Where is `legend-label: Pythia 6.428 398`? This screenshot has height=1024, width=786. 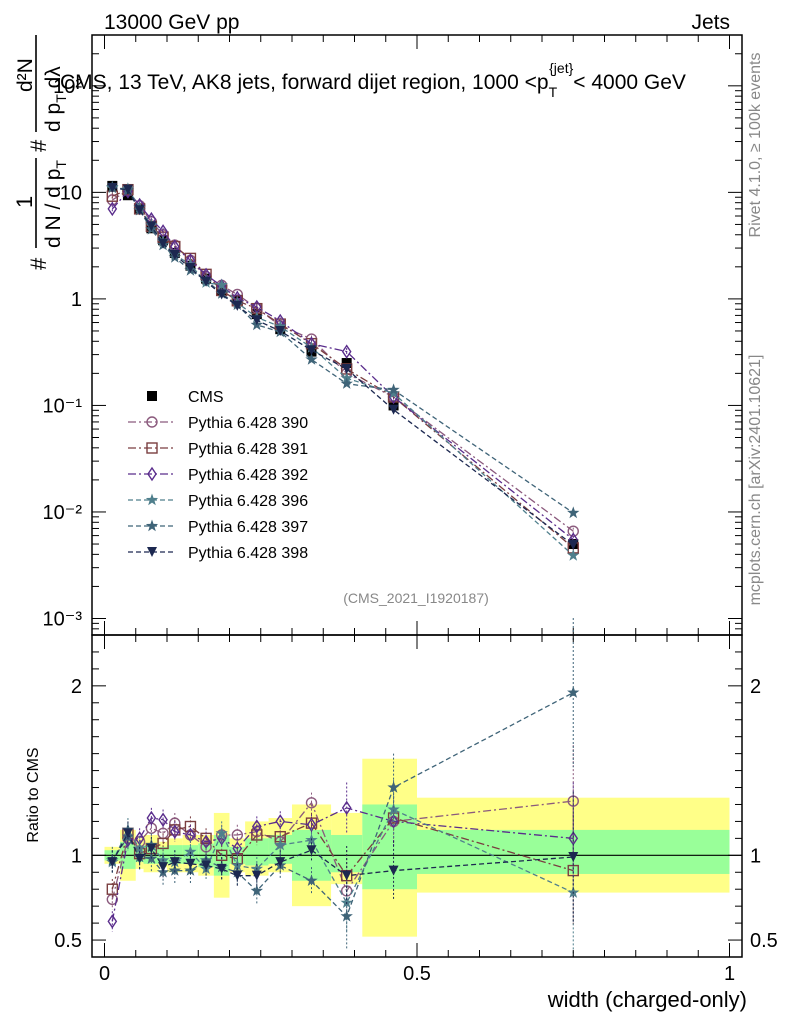 legend-label: Pythia 6.428 398 is located at coordinates (248, 553).